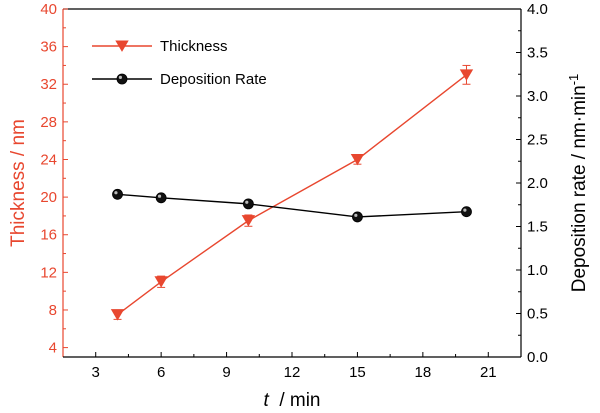  What do you see at coordinates (537, 9) in the screenshot?
I see `right-tick-label: 4.0` at bounding box center [537, 9].